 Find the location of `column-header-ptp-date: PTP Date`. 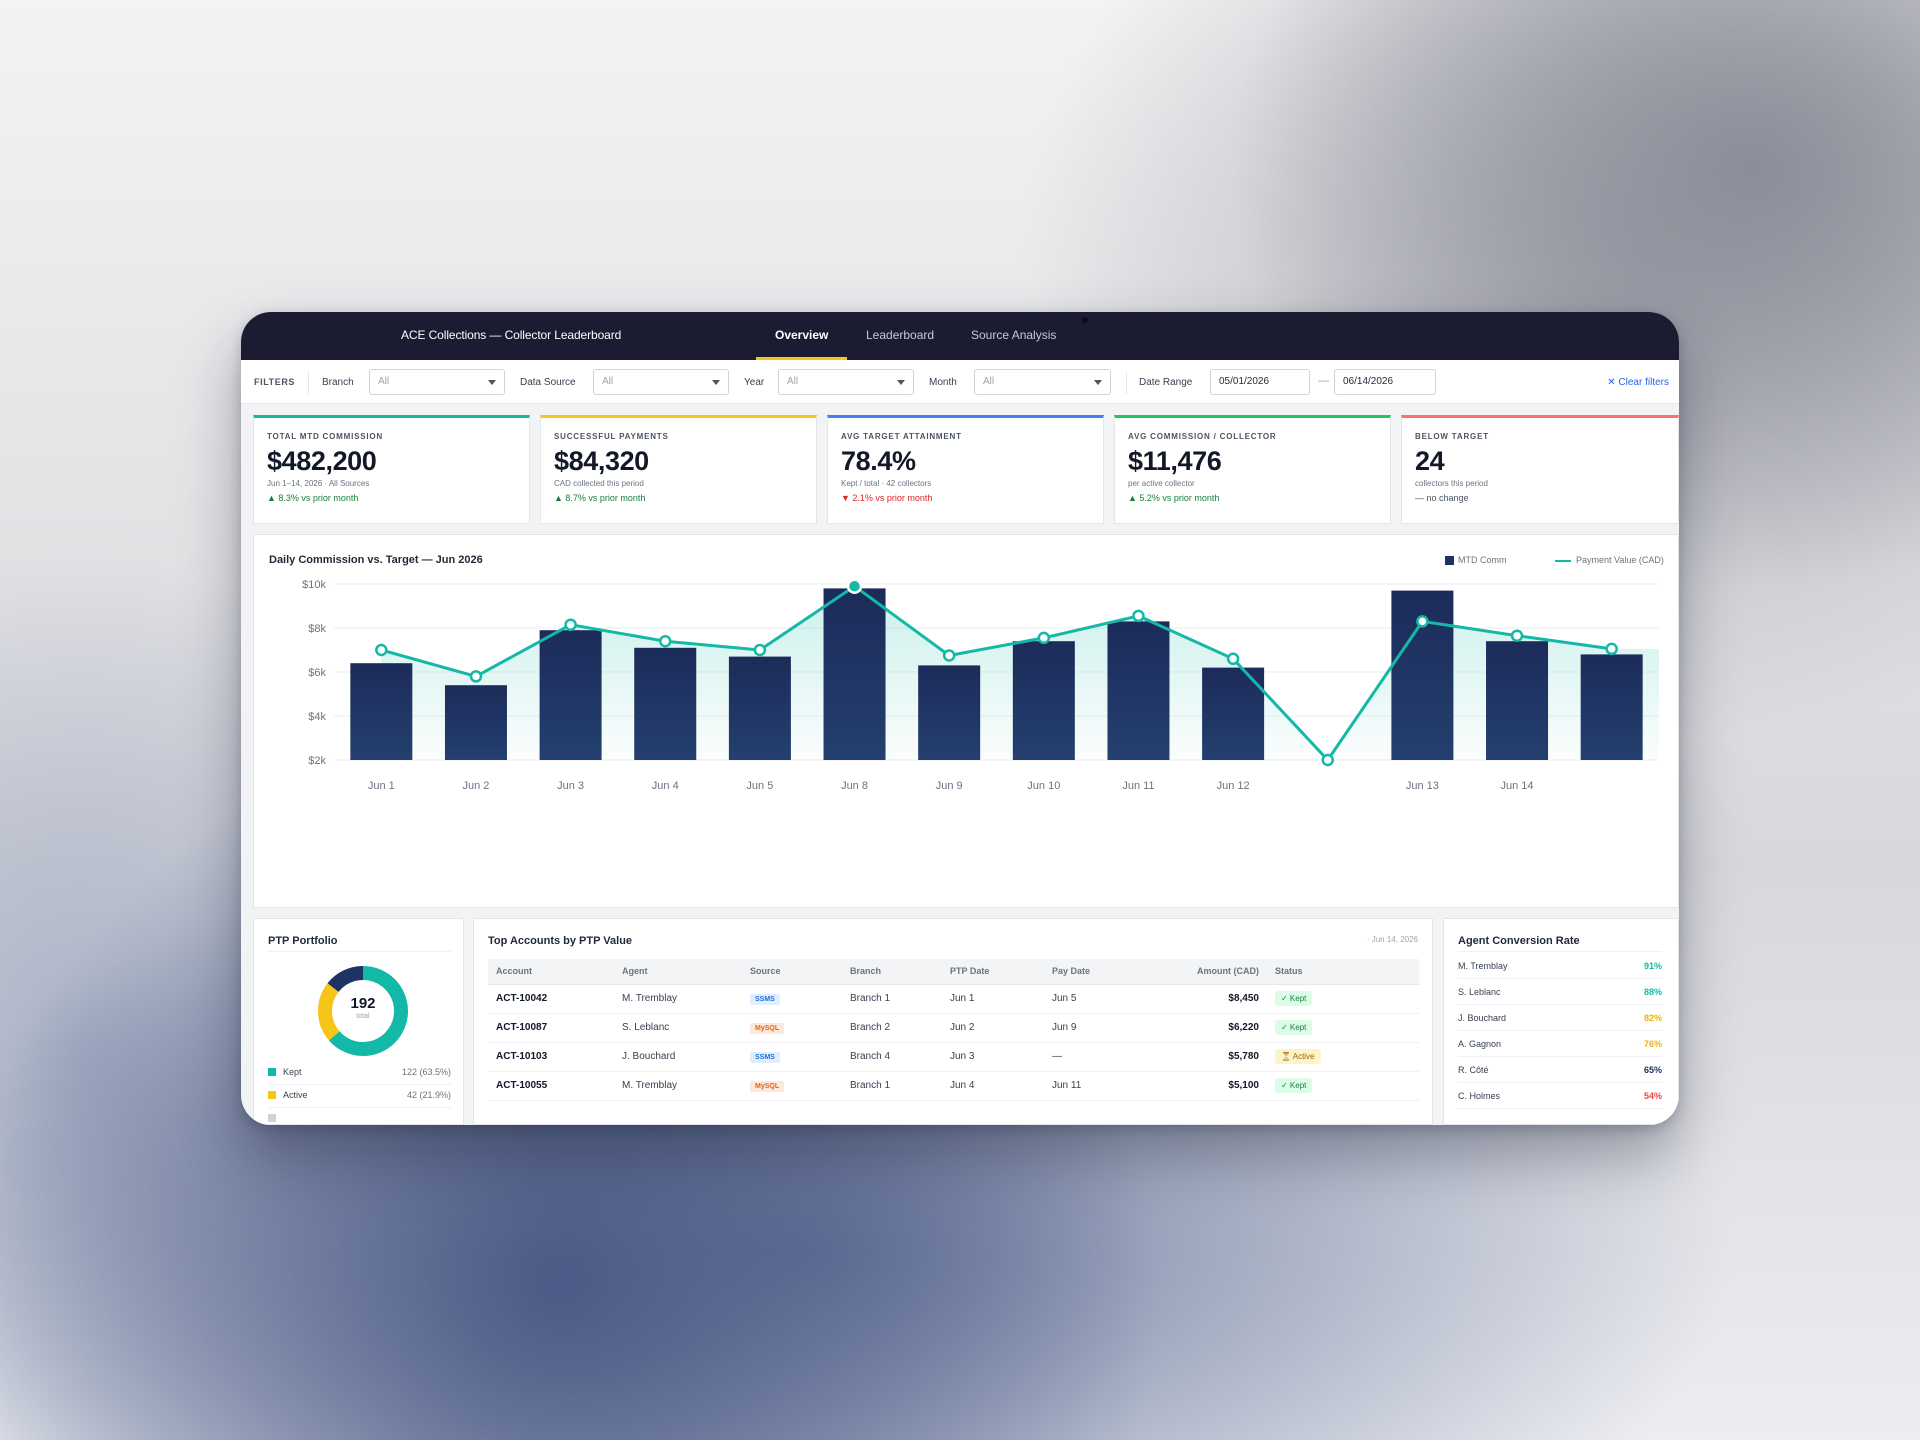

column-header-ptp-date: PTP Date is located at coordinates (993, 972).